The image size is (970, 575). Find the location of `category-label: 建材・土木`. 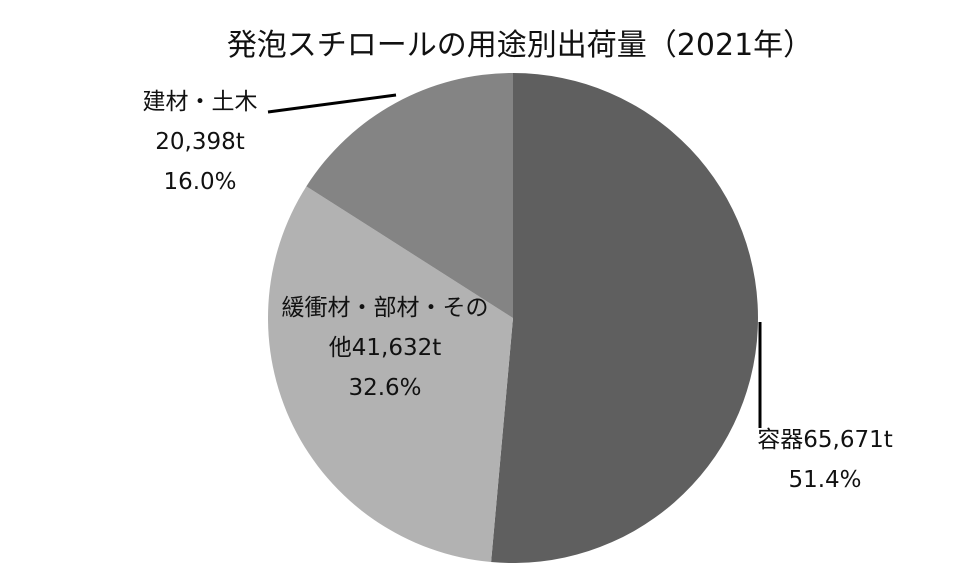

category-label: 建材・土木 is located at coordinates (200, 102).